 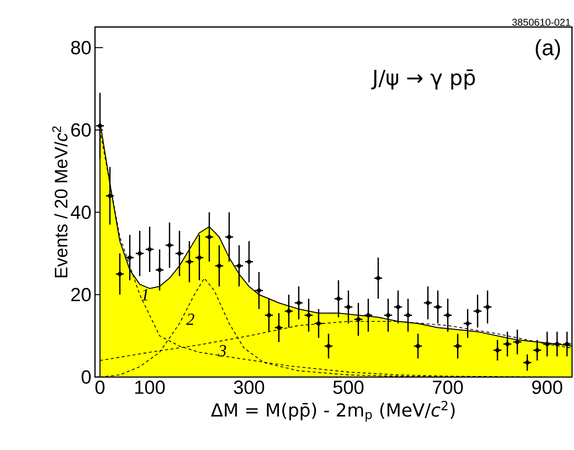 What do you see at coordinates (447, 387) in the screenshot?
I see `x-tick-label: 700` at bounding box center [447, 387].